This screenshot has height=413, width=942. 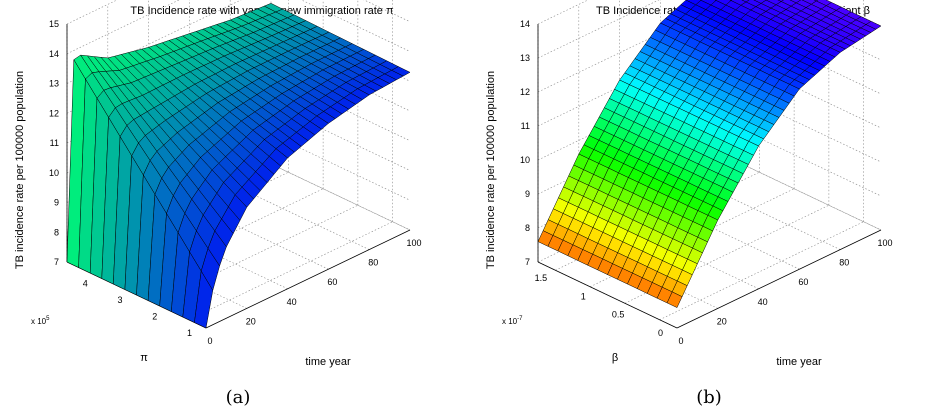 I want to click on y-axis-label: β, so click(x=615, y=358).